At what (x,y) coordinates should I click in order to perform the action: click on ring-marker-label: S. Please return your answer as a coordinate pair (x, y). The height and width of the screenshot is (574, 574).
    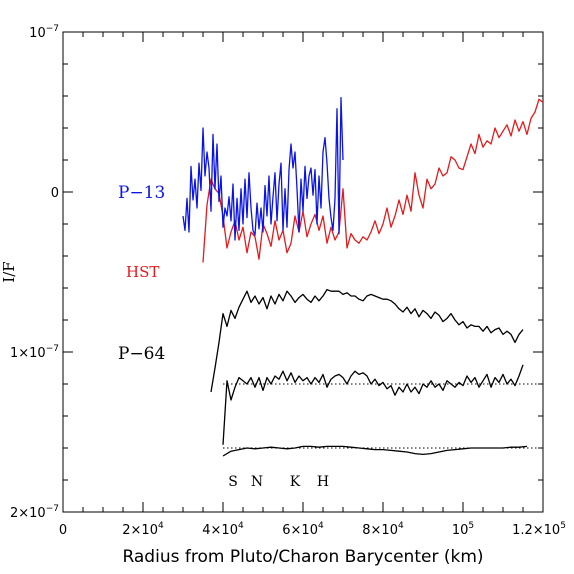
    Looking at the image, I should click on (233, 482).